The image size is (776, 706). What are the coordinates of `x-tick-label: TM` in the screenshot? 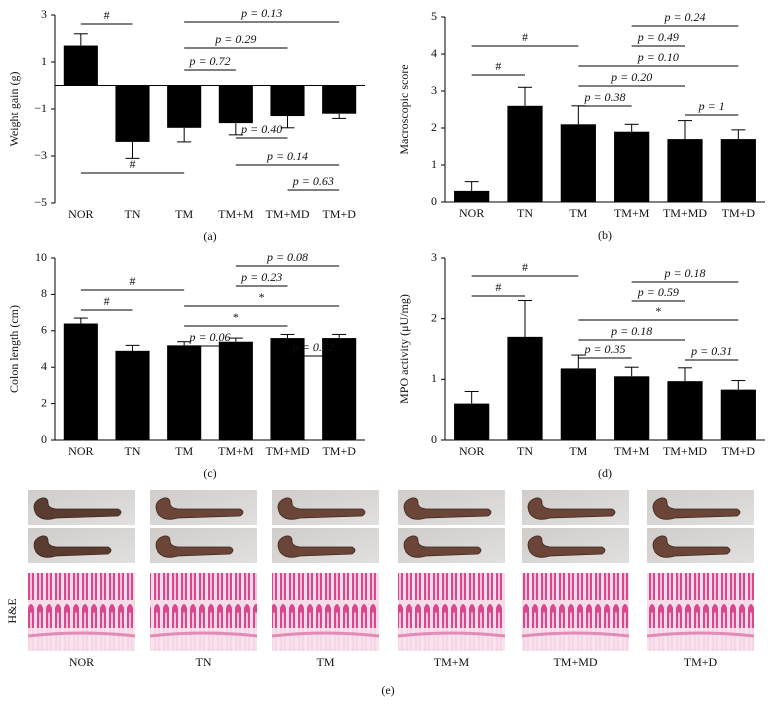 It's located at (578, 213).